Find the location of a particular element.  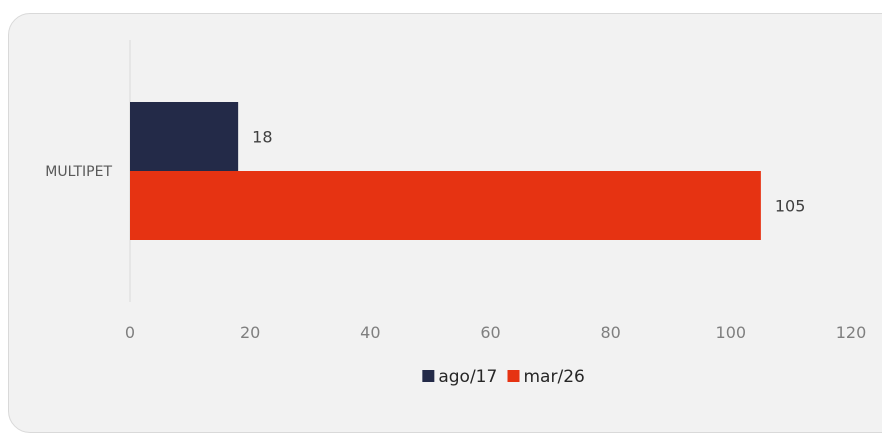

x-tick-label: 40 is located at coordinates (370, 332).